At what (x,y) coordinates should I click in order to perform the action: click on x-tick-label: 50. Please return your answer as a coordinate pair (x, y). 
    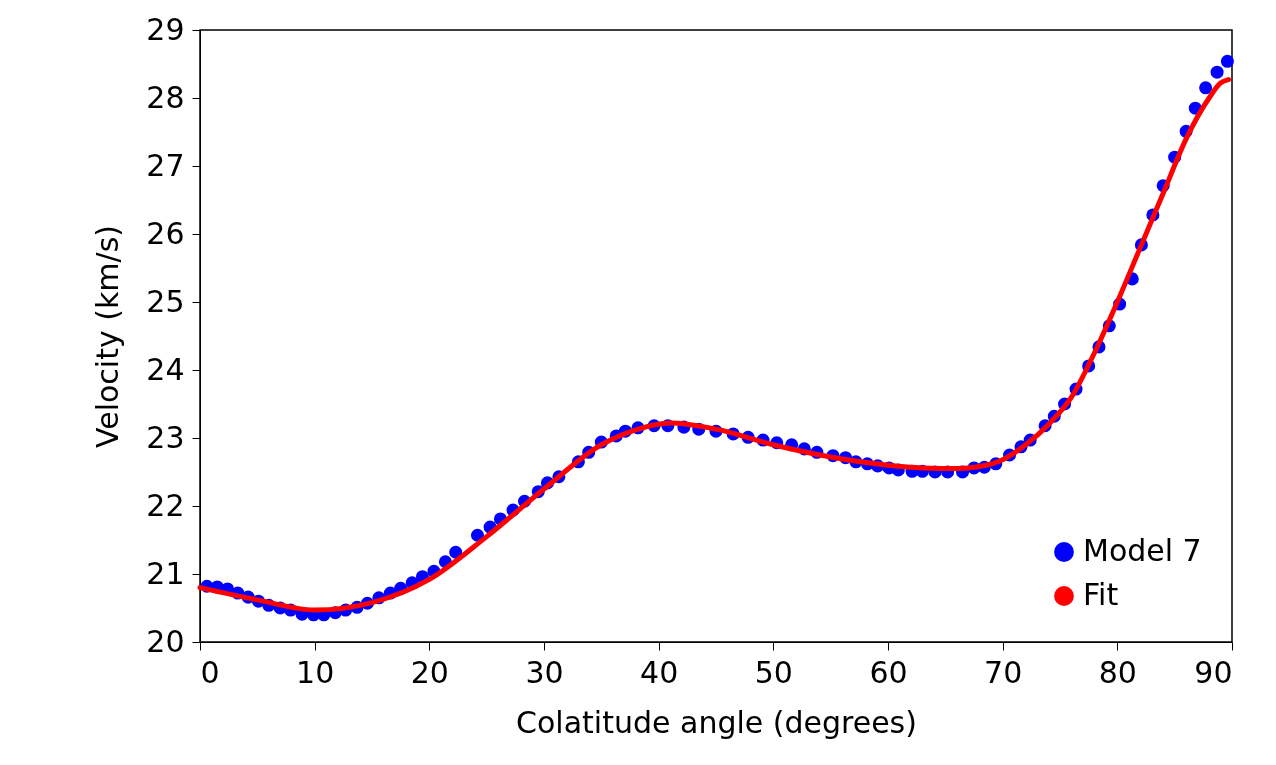
    Looking at the image, I should click on (773, 672).